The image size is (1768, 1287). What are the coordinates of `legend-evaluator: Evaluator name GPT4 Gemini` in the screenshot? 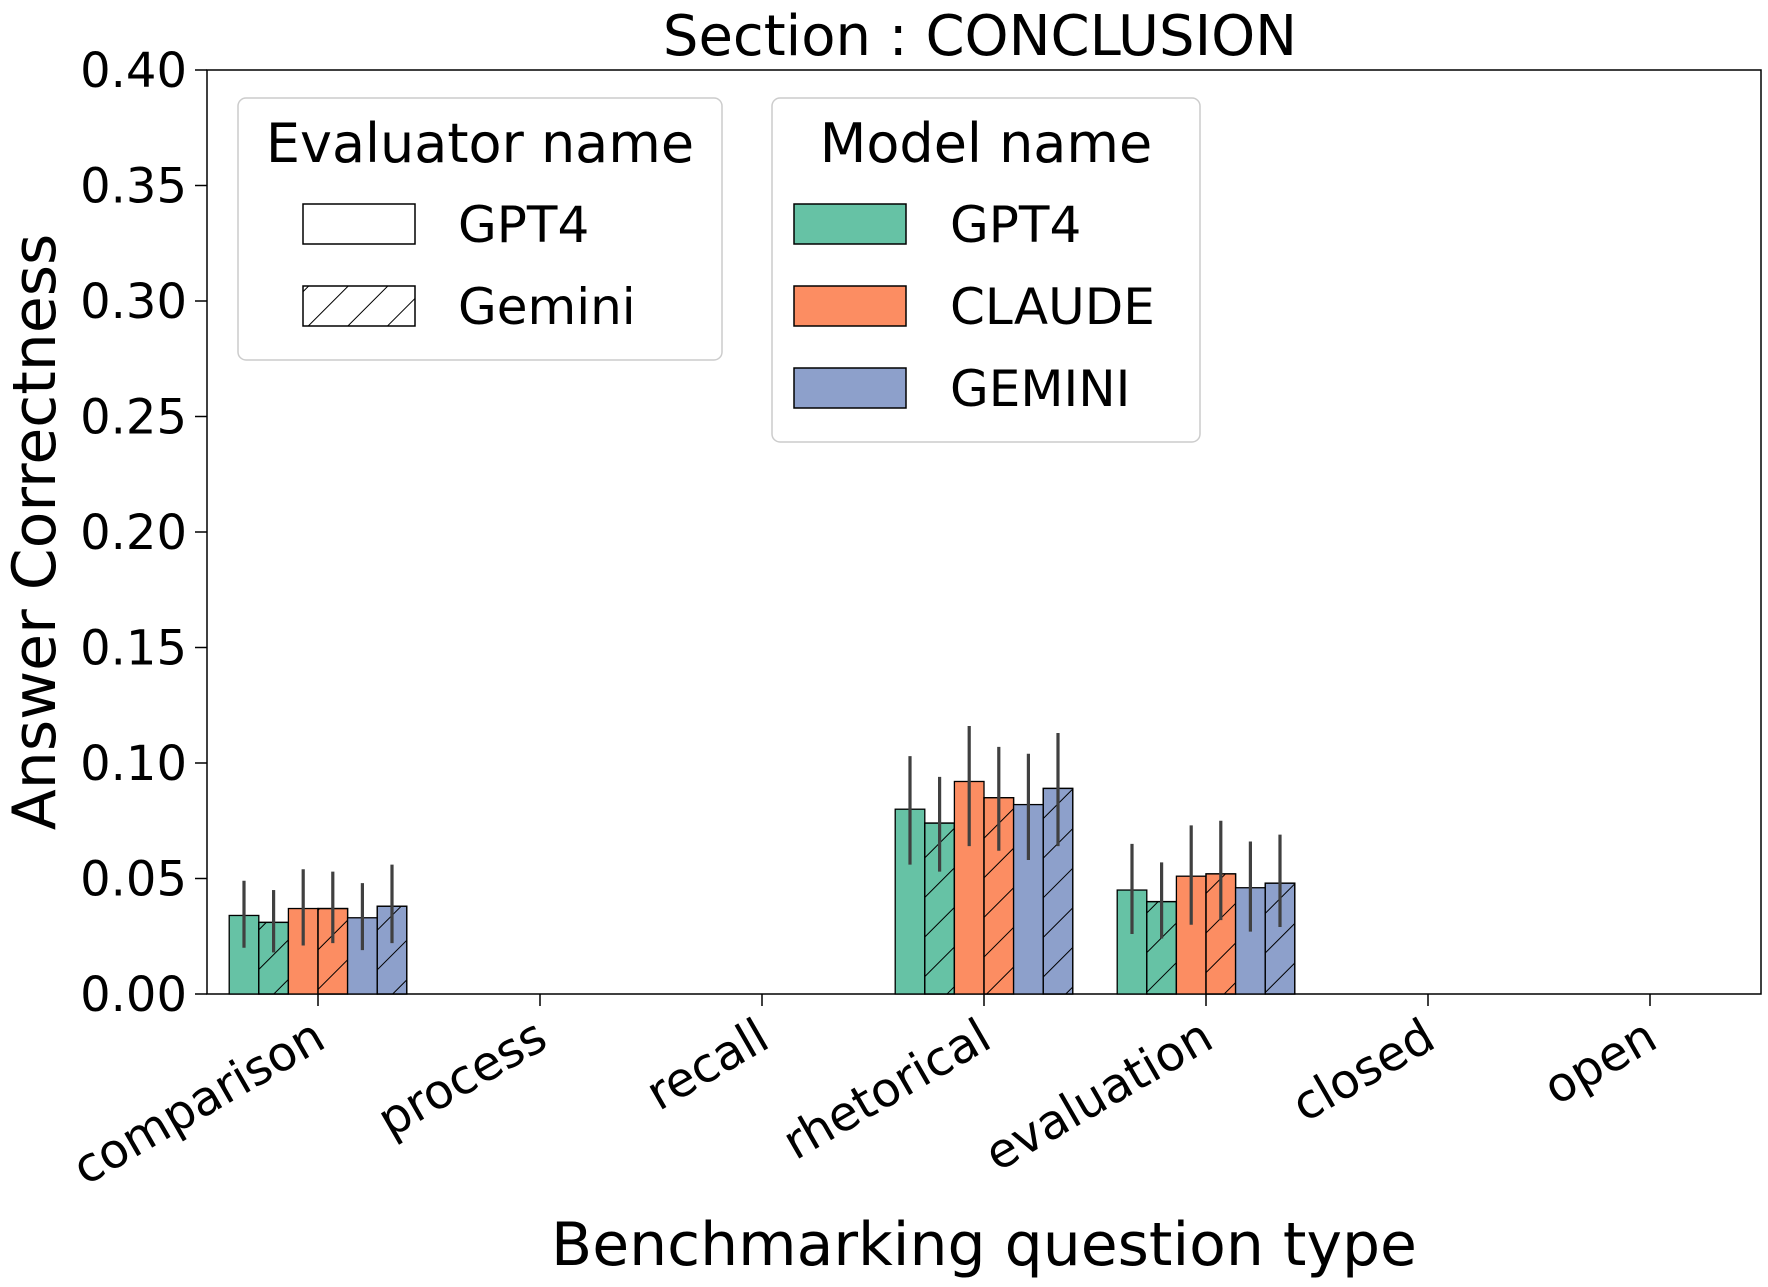 It's located at (480, 229).